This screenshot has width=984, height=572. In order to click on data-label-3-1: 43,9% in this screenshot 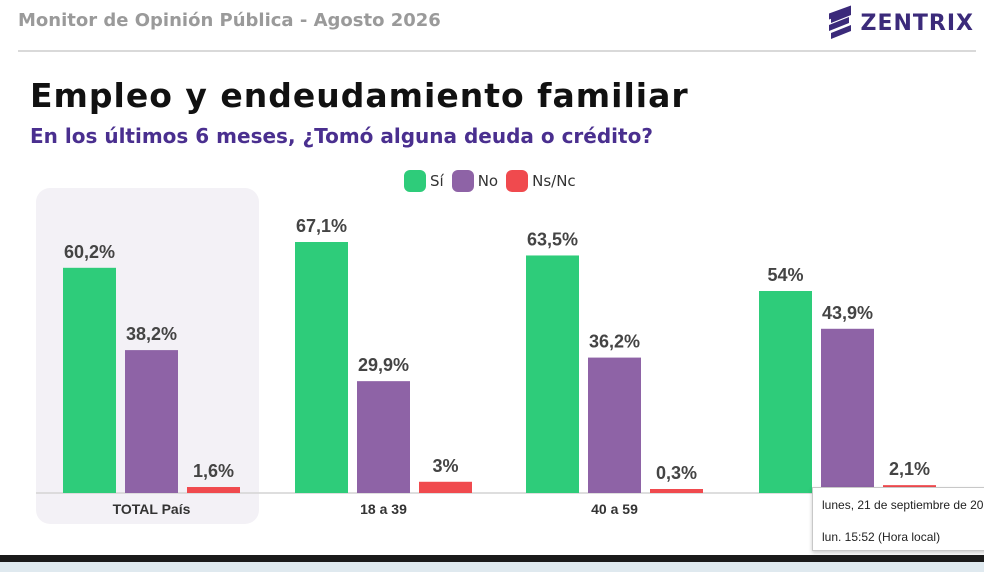, I will do `click(847, 313)`.